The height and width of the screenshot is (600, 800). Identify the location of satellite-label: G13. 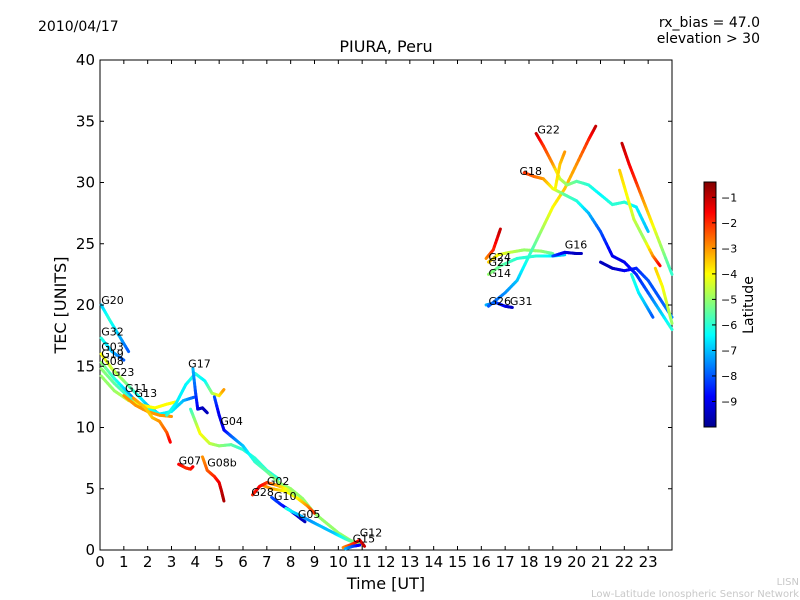
(146, 393).